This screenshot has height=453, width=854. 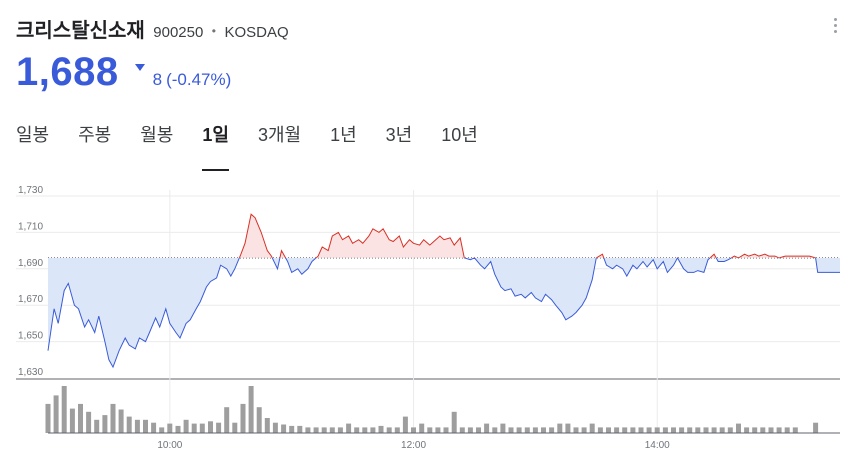 What do you see at coordinates (199, 79) in the screenshot?
I see `price-change-percent: (-0.47%)` at bounding box center [199, 79].